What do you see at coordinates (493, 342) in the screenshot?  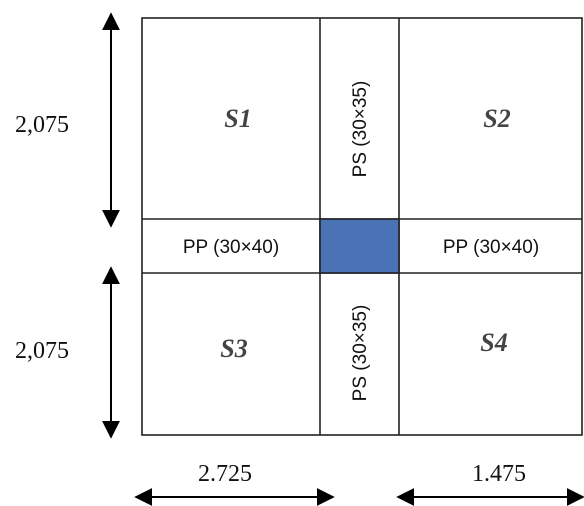 I see `slab-s4-label: S4` at bounding box center [493, 342].